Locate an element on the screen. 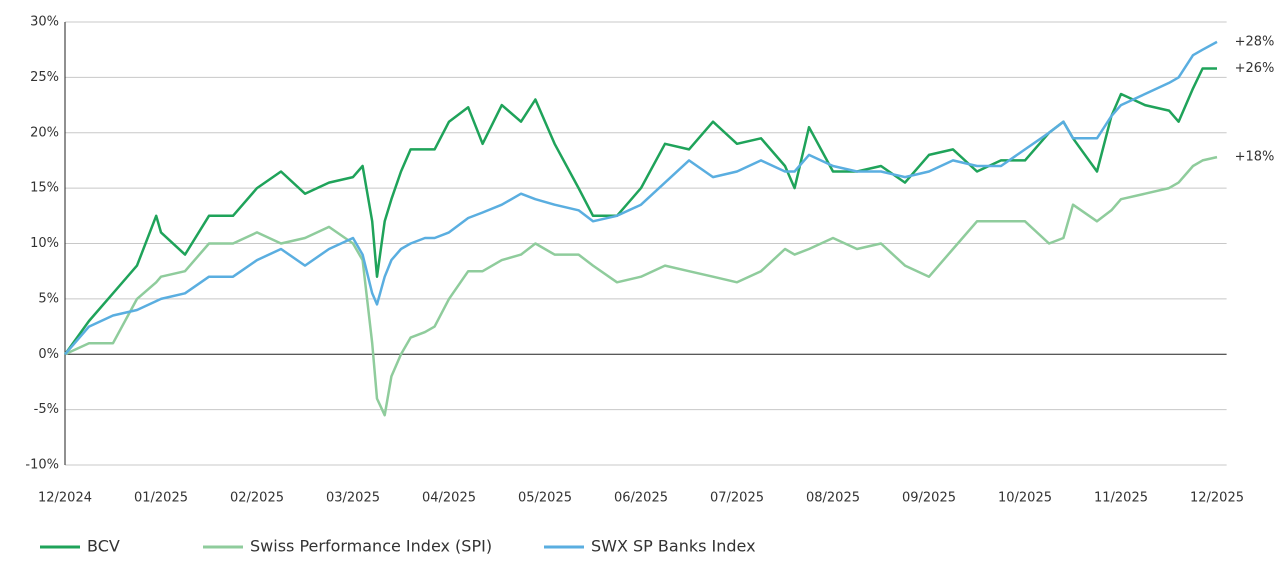  legend-label: BCV is located at coordinates (103, 546).